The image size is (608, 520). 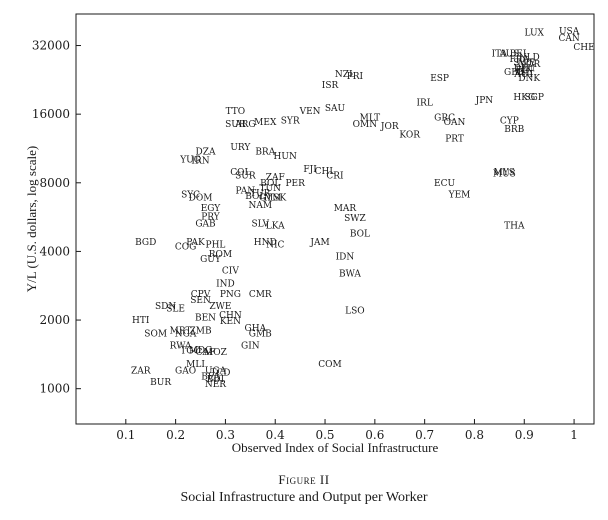 What do you see at coordinates (230, 322) in the screenshot?
I see `data-point-label: KEN` at bounding box center [230, 322].